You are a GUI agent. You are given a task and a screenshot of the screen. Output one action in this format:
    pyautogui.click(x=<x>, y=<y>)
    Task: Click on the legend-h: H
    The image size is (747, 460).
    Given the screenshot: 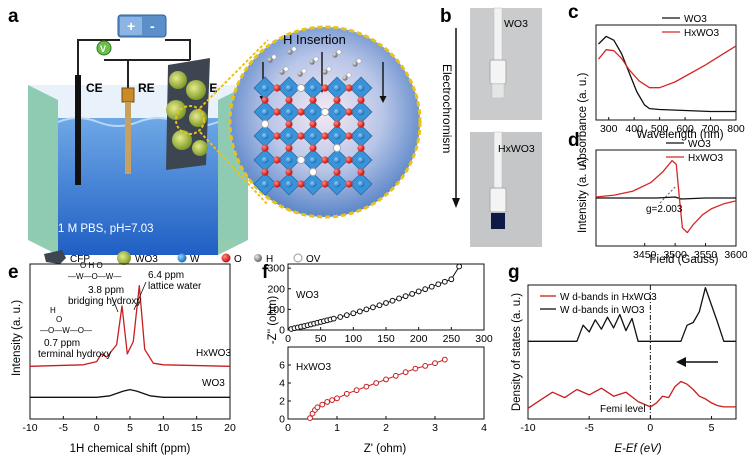 What is the action you would take?
    pyautogui.click(x=269, y=259)
    